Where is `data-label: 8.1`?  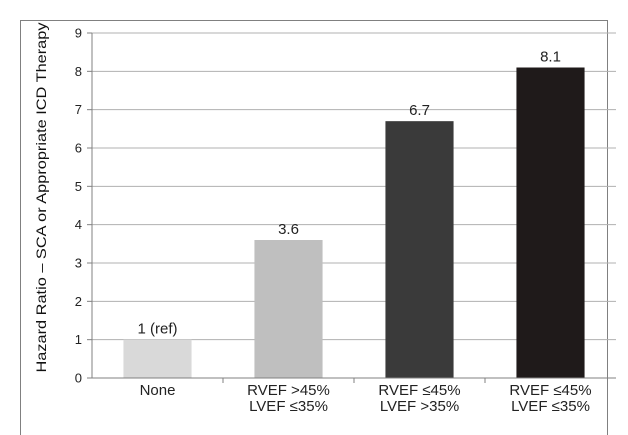
data-label: 8.1 is located at coordinates (550, 57).